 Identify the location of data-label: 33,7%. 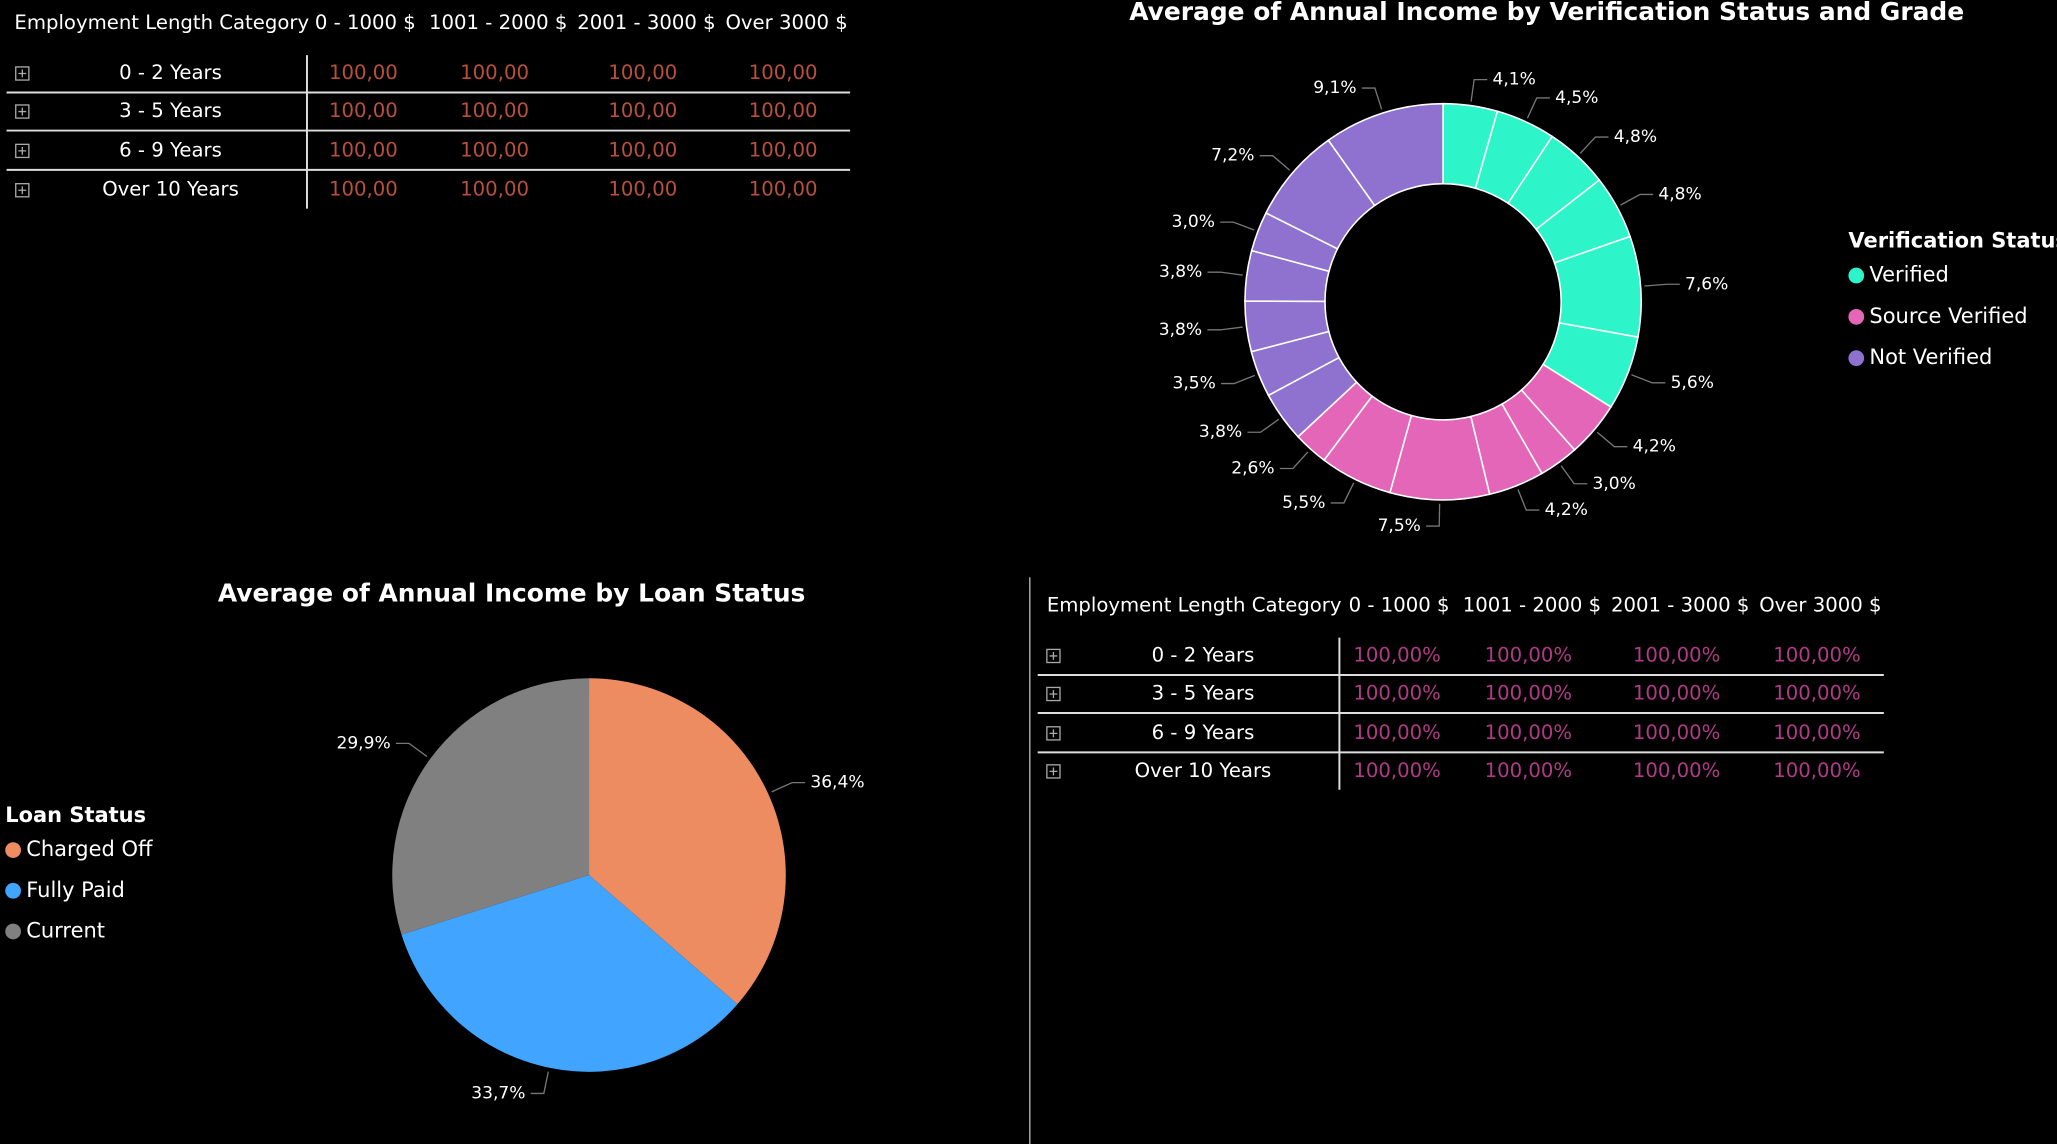
(498, 1093).